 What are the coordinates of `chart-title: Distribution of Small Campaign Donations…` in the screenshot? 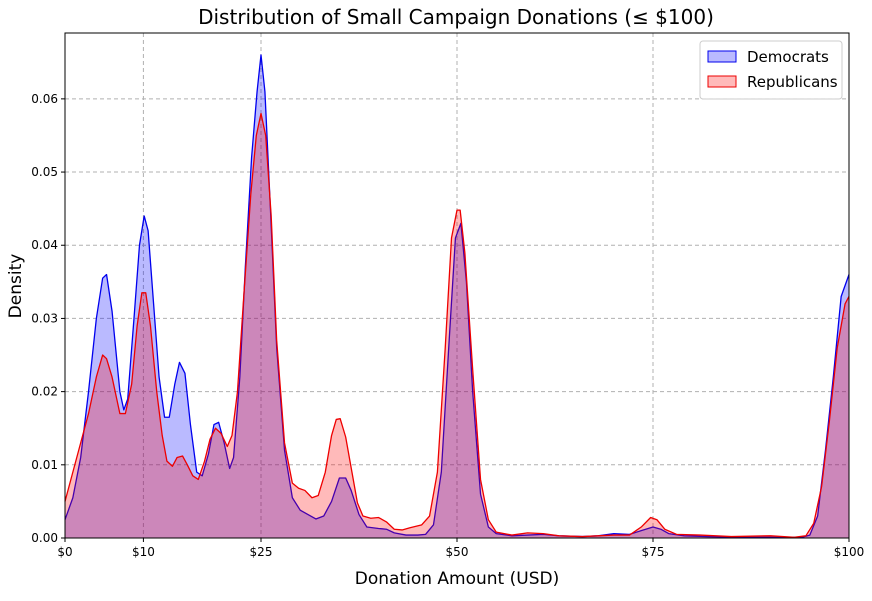 It's located at (456, 17).